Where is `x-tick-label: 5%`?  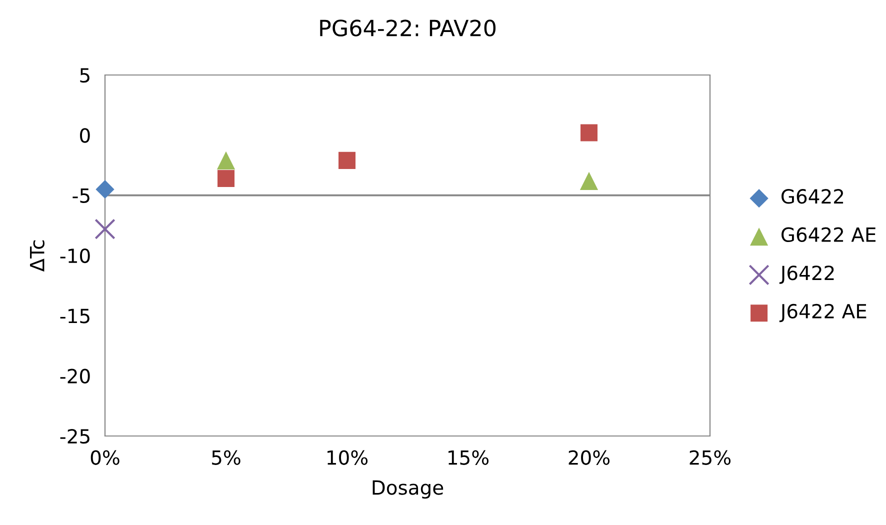 x-tick-label: 5% is located at coordinates (226, 457).